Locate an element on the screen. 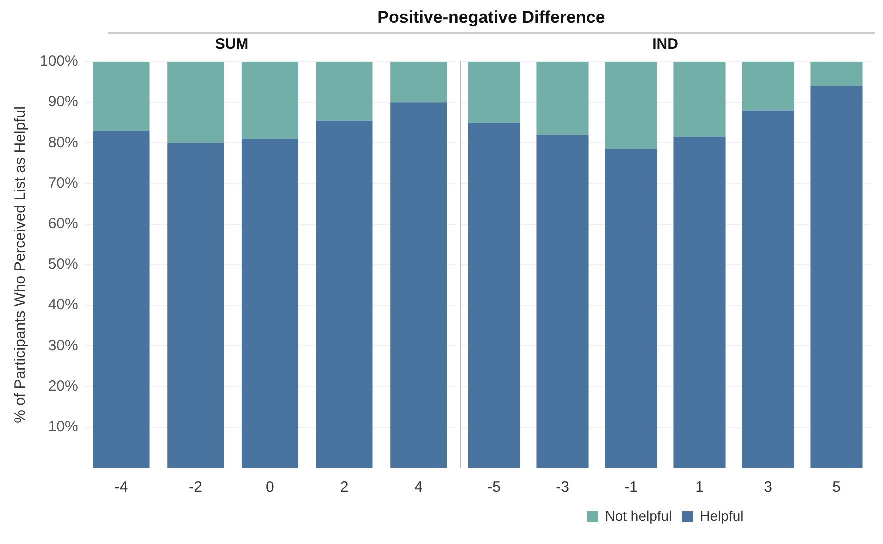  x-tick-label: 0 is located at coordinates (270, 487).